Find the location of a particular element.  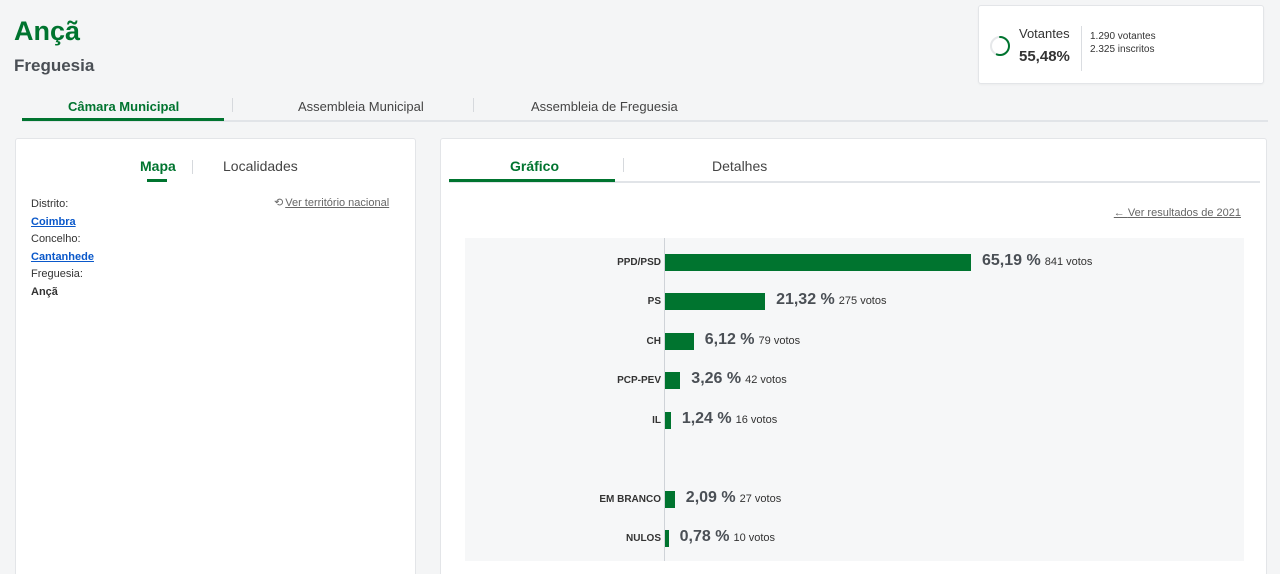

results-tabs: Gráfico Detalhes is located at coordinates (854, 168).